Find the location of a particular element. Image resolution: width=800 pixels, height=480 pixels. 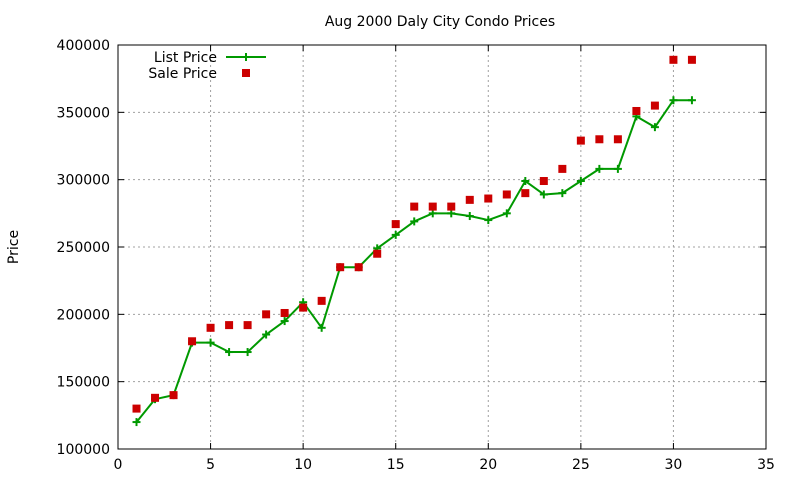

y-tick-label: 350000 is located at coordinates (83, 113).